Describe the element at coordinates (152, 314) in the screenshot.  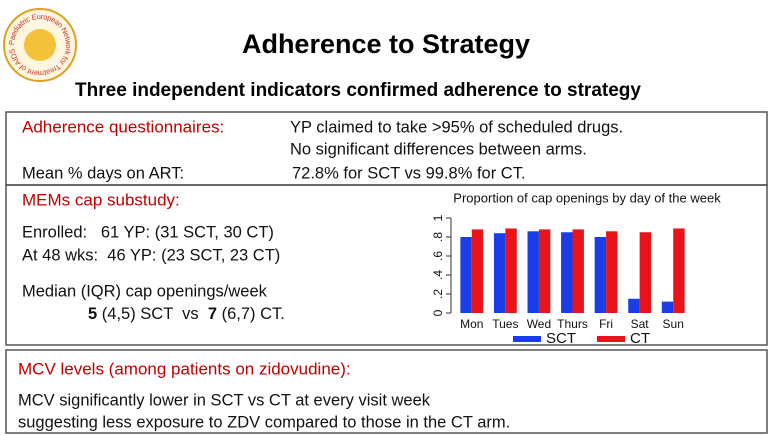
I see `text: (4,5) SCT vs` at that location.